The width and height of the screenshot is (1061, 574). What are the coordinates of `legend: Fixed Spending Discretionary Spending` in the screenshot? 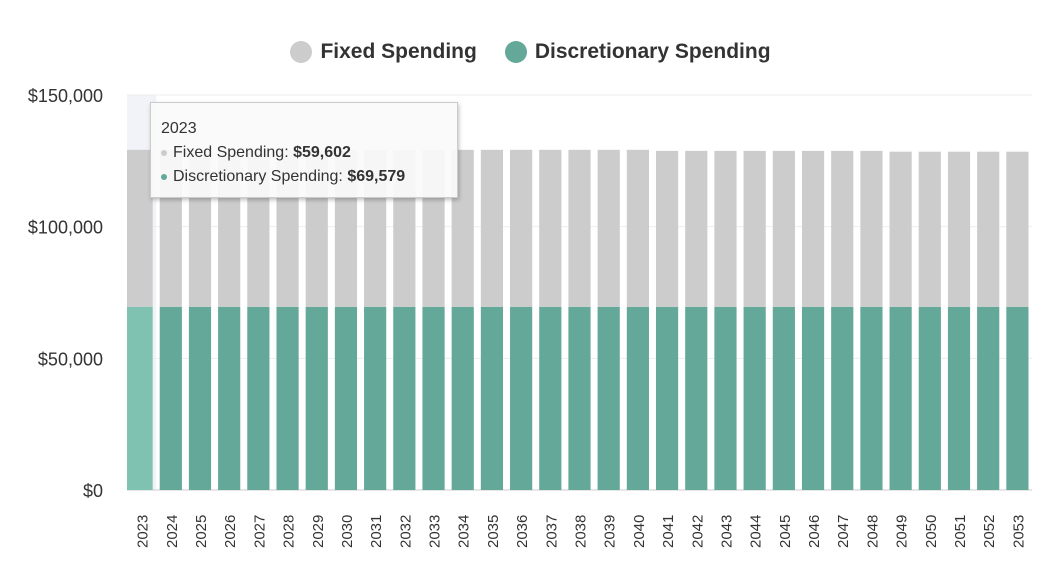 It's located at (530, 52).